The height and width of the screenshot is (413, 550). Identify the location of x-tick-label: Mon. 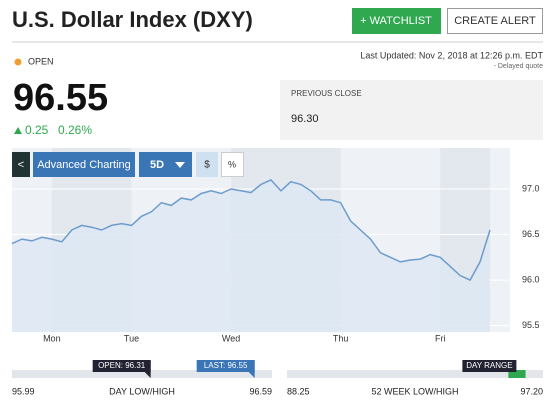
(52, 338).